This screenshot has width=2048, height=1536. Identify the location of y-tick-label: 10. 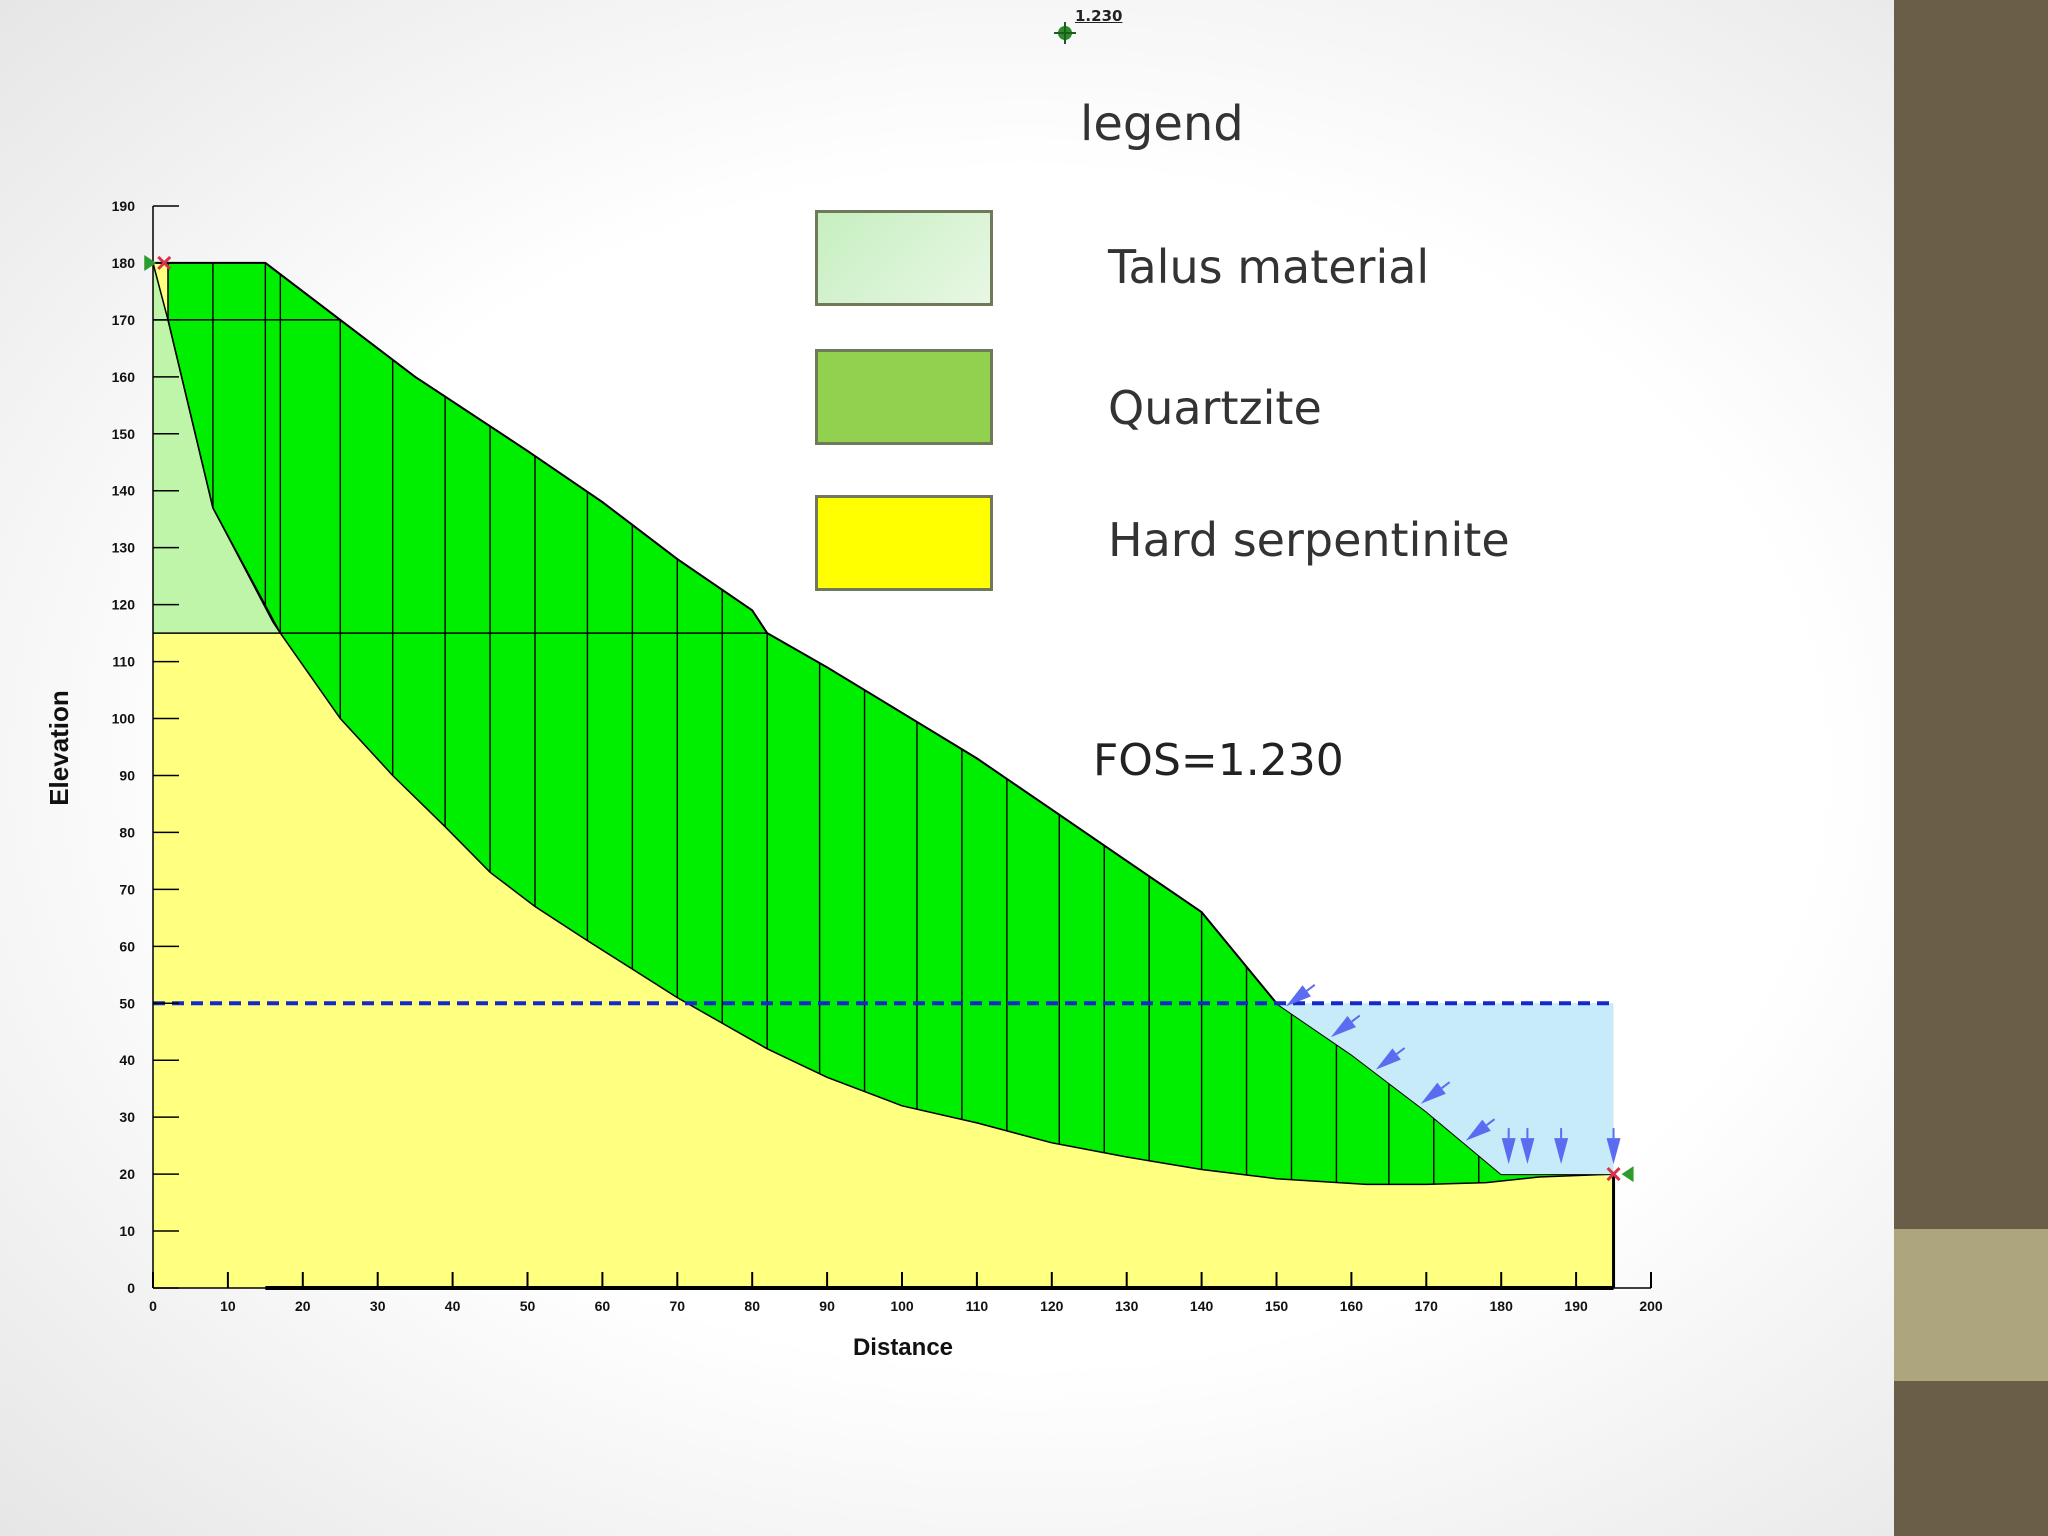
(127, 1231).